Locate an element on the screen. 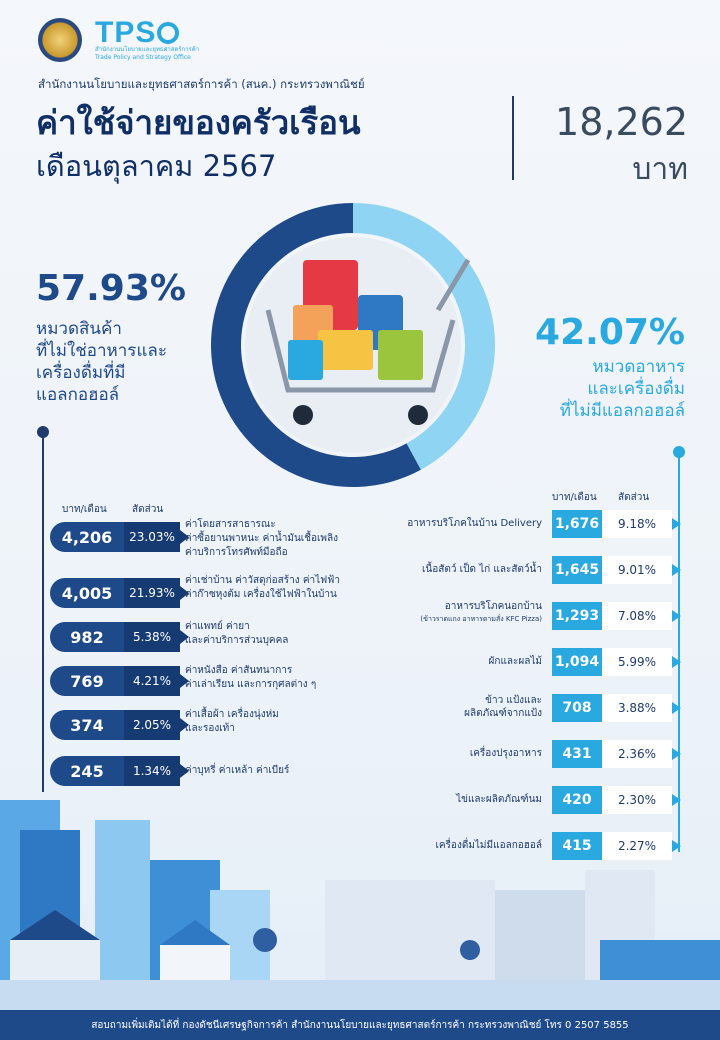 This screenshot has width=720, height=1040. page-subtitle: เดือนตุลาคม 2567 is located at coordinates (156, 166).